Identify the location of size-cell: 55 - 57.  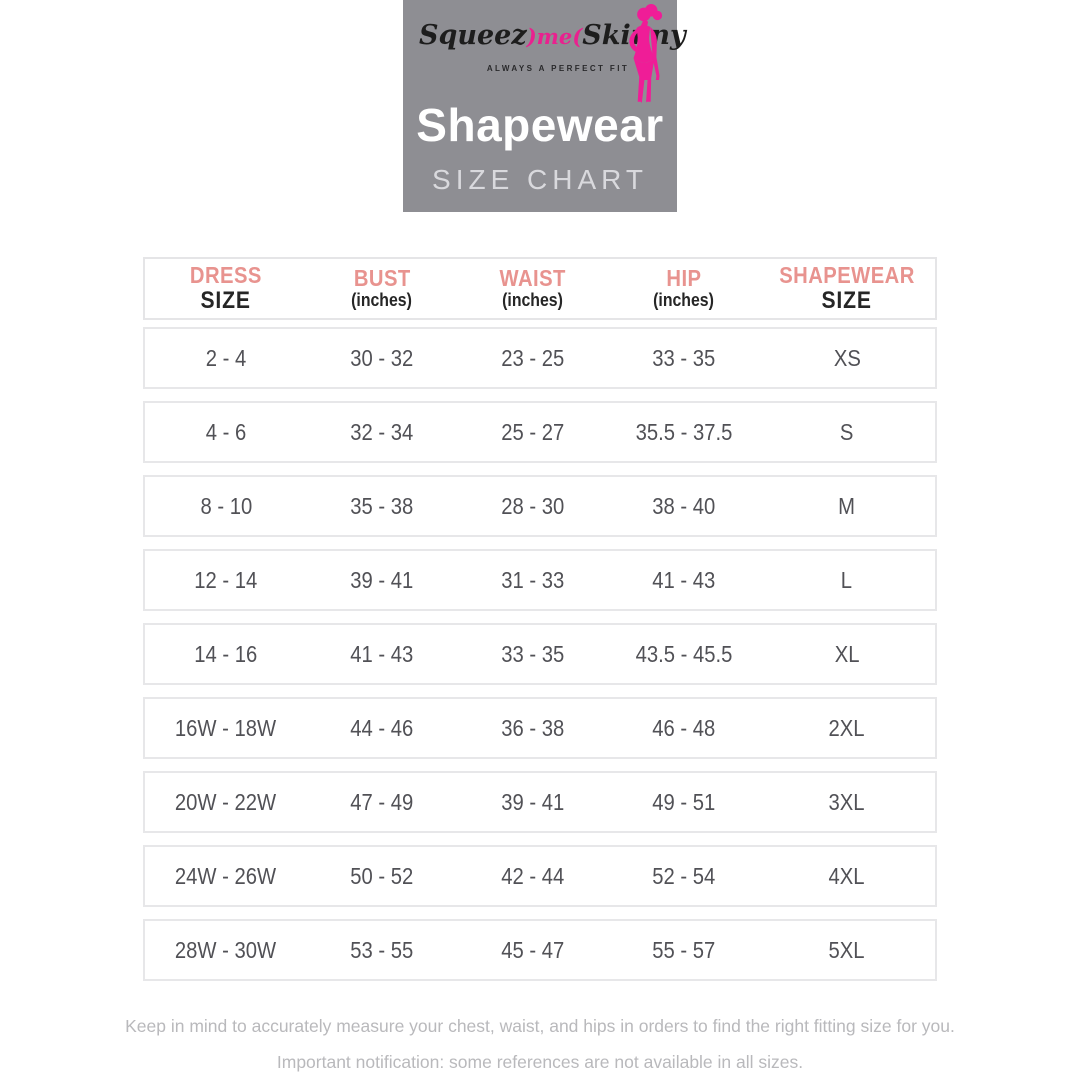
(684, 949).